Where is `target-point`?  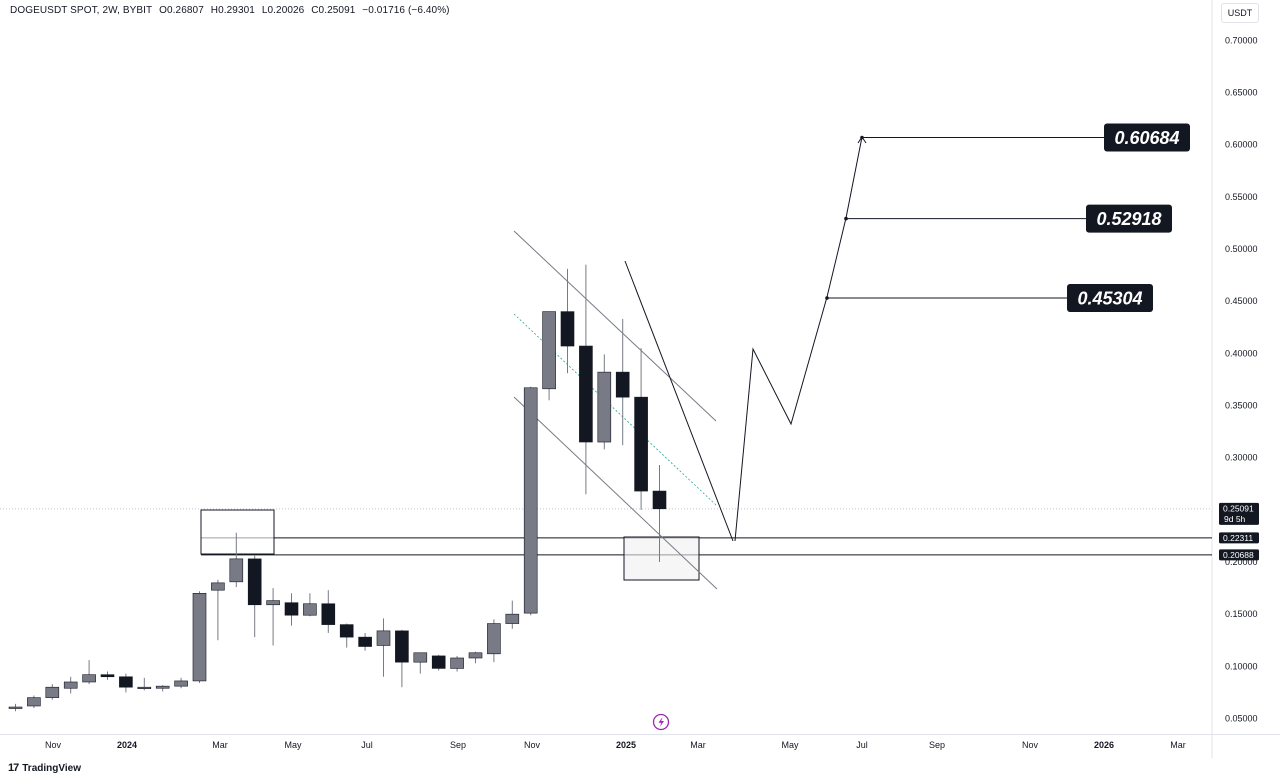 target-point is located at coordinates (862, 137).